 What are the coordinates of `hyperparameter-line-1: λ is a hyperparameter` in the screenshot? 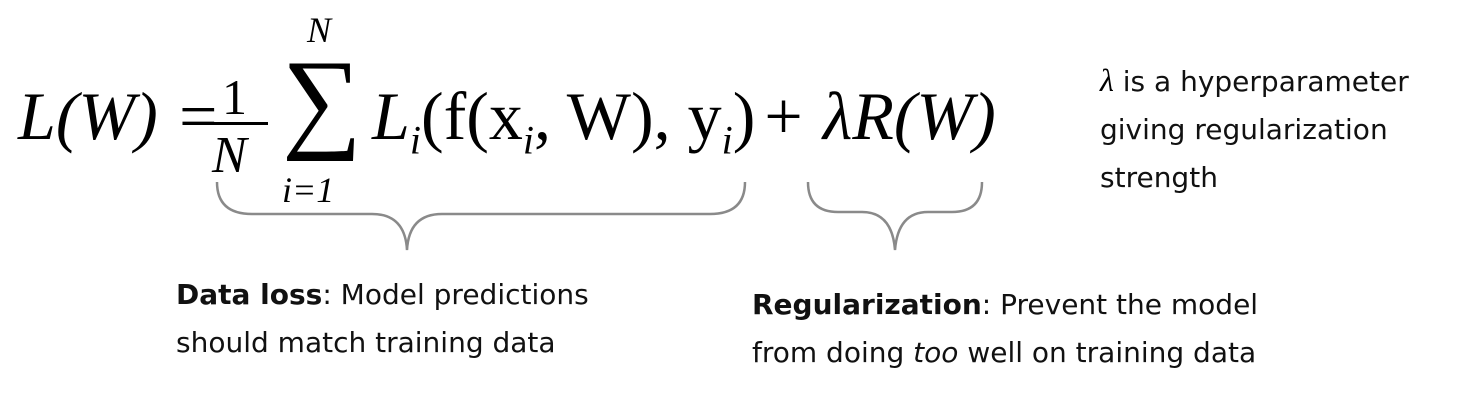 It's located at (1254, 81).